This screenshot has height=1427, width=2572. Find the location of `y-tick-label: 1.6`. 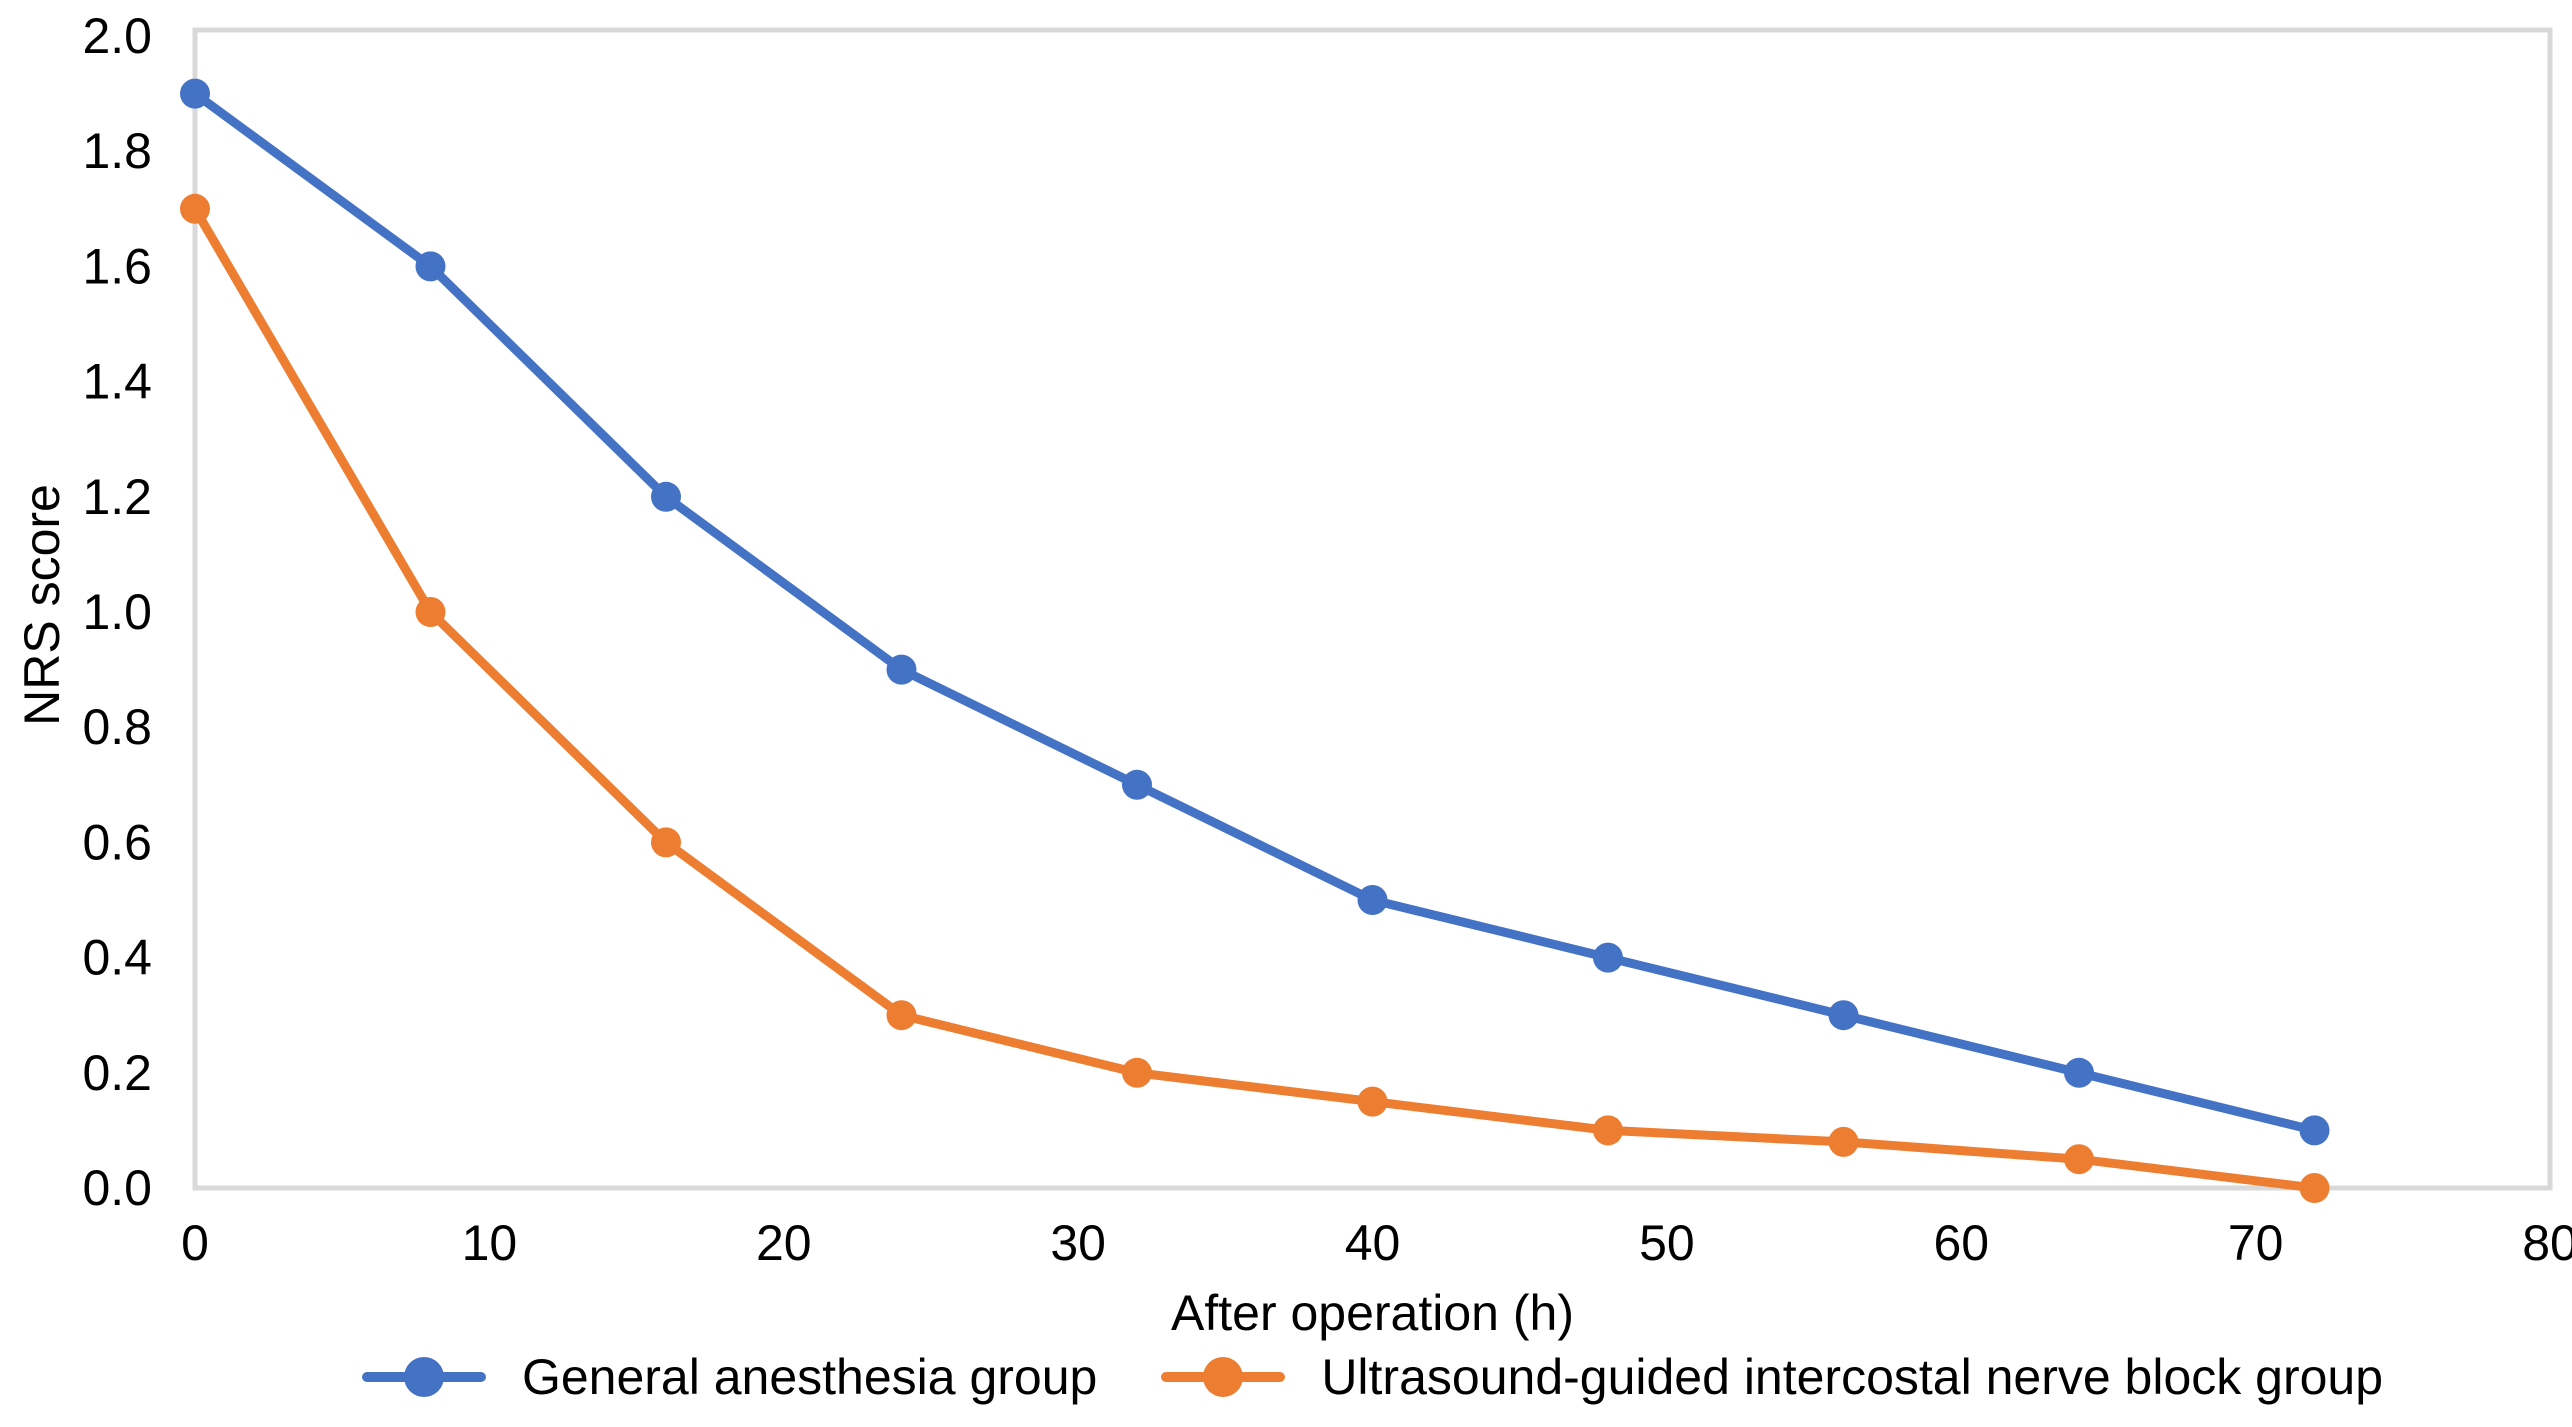

y-tick-label: 1.6 is located at coordinates (117, 266).